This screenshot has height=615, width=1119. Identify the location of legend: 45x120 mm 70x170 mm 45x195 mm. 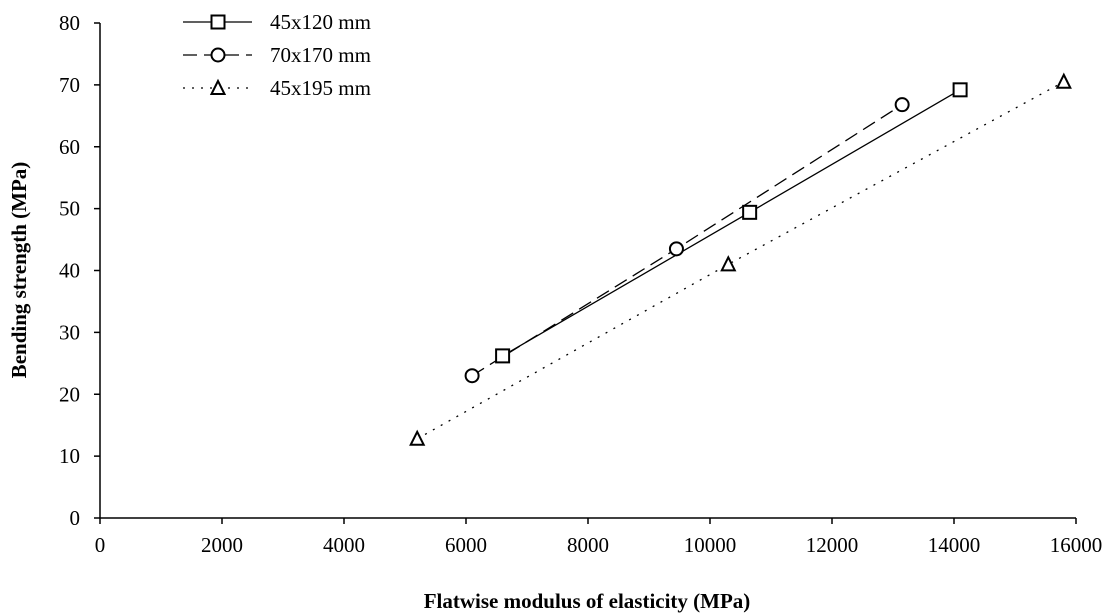
(277, 55).